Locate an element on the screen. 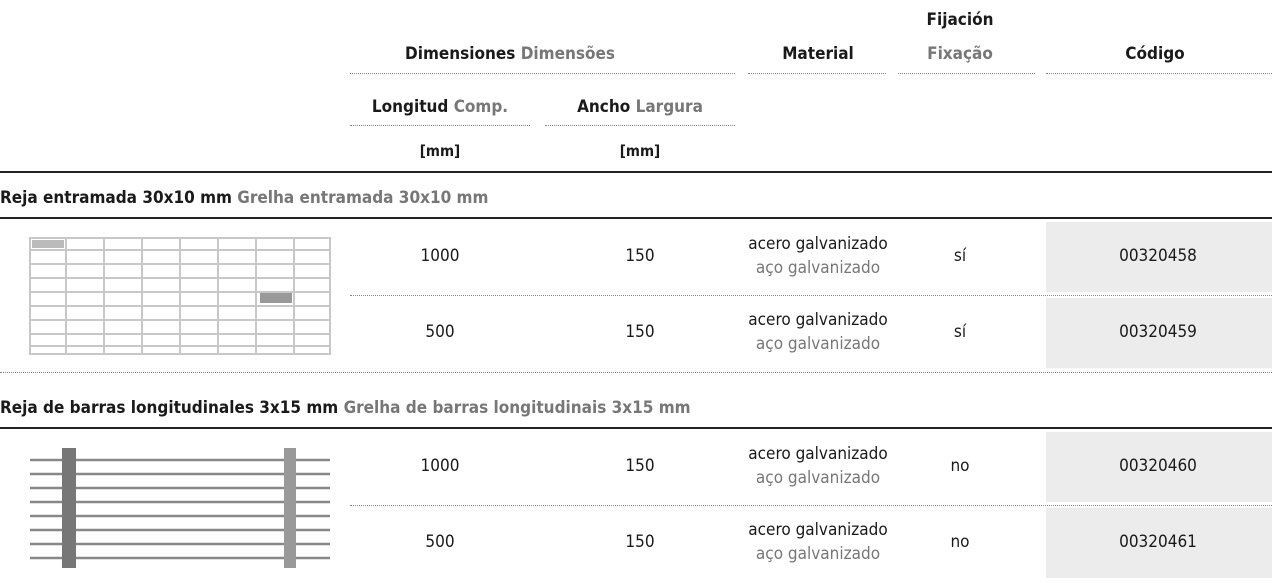 The width and height of the screenshot is (1272, 583). section-title-es: Reja de barras longitudinales 3x15 mm is located at coordinates (169, 408).